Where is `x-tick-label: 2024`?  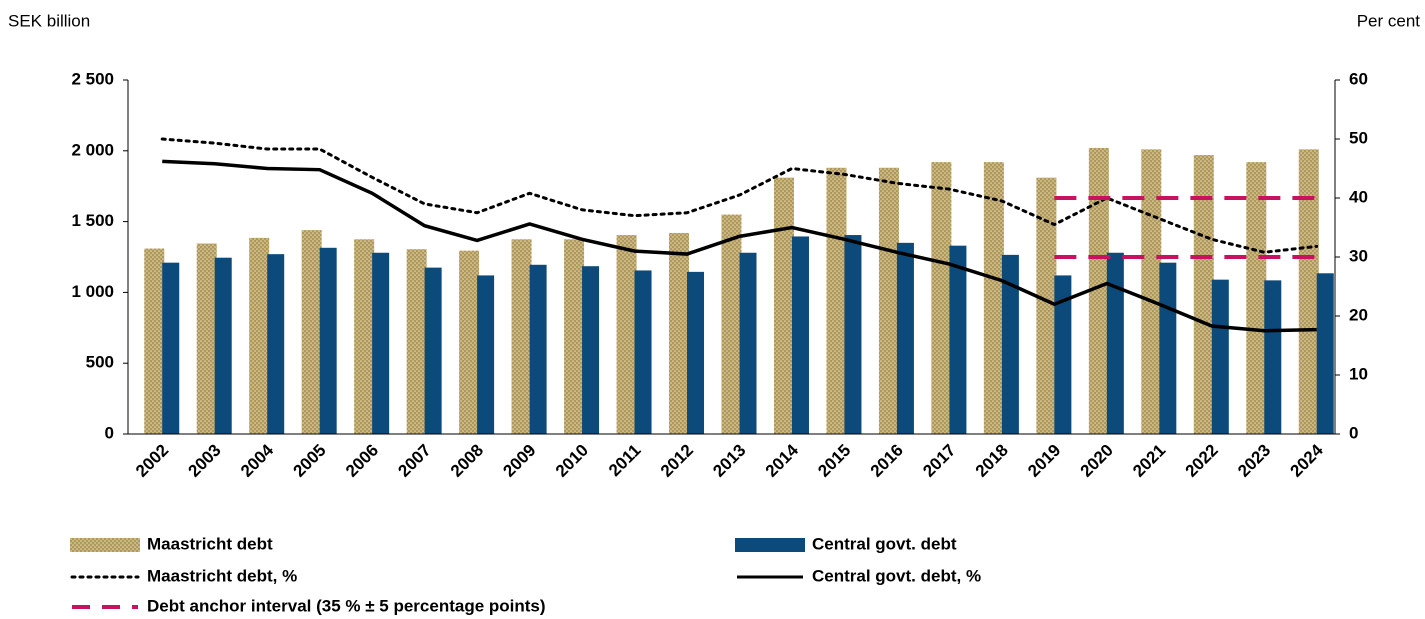 x-tick-label: 2024 is located at coordinates (1307, 460).